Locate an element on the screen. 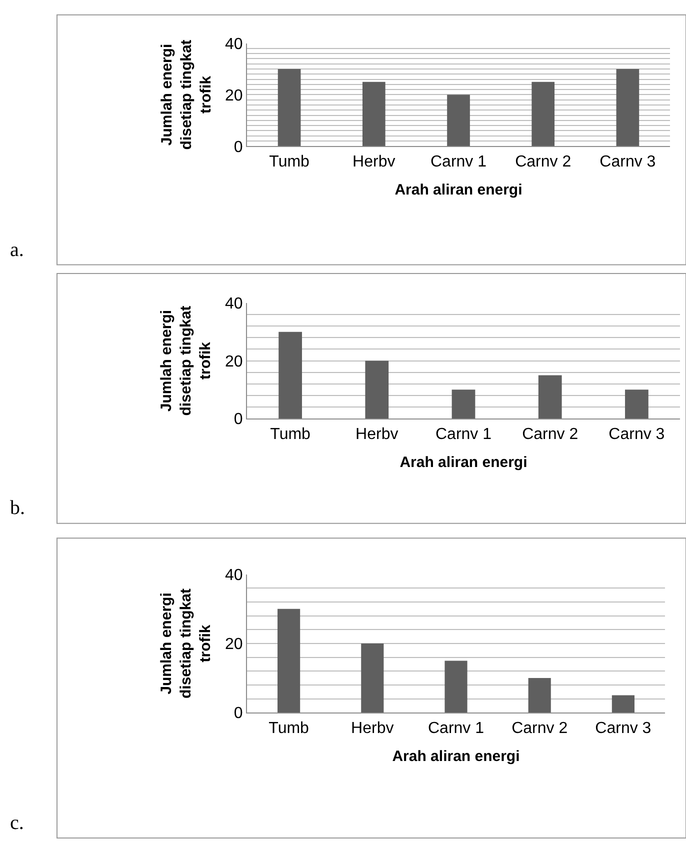 The height and width of the screenshot is (848, 686). text: c. is located at coordinates (17, 823).